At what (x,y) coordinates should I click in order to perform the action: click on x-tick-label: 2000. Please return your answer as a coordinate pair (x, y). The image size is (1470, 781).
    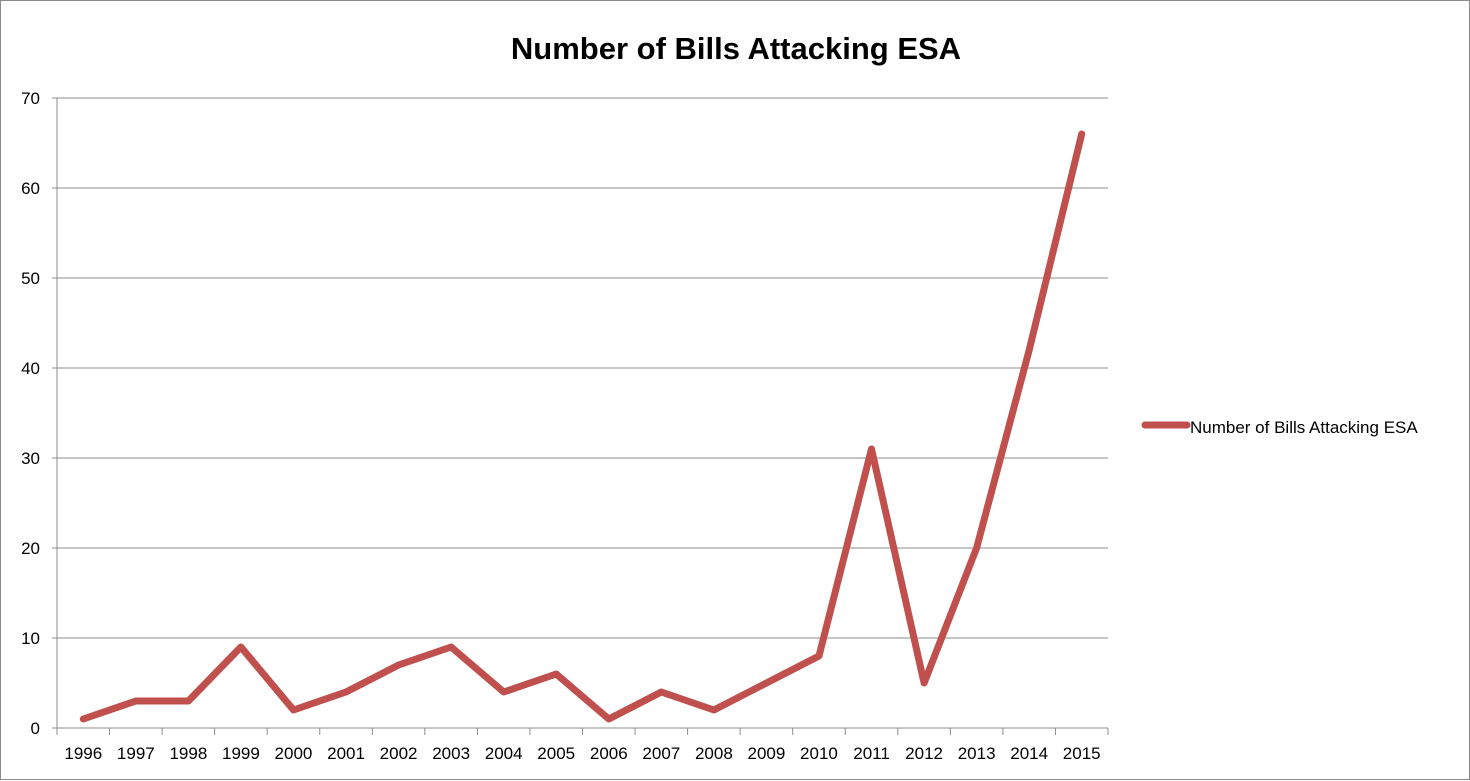
    Looking at the image, I should click on (294, 753).